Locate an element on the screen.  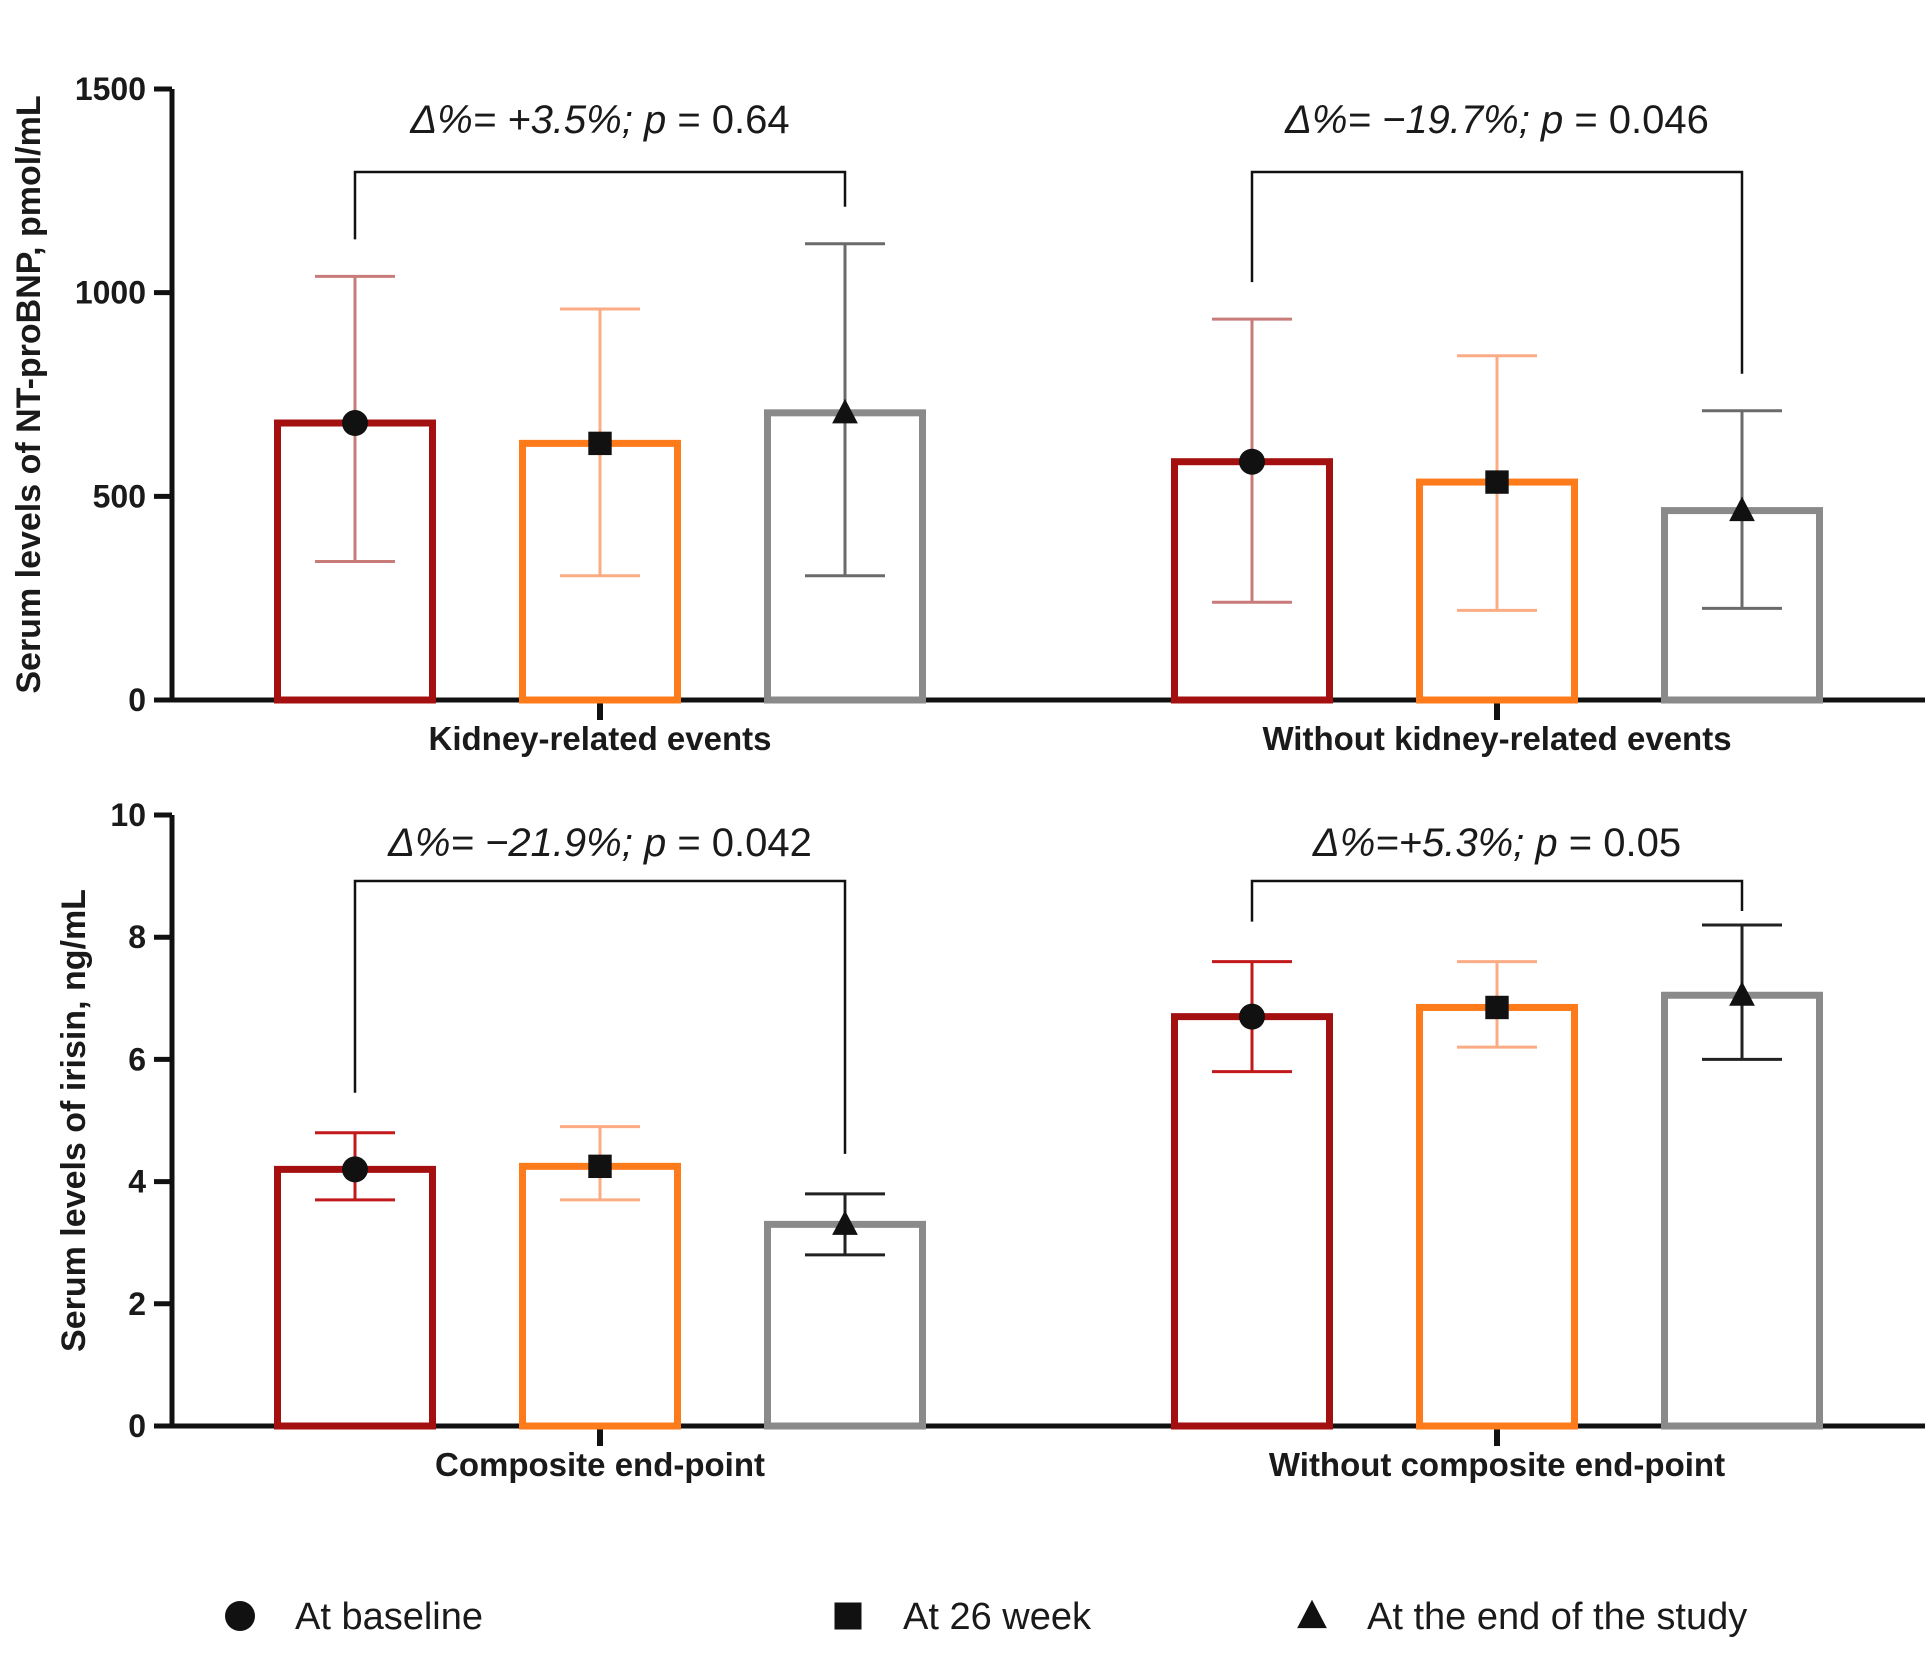
y-tick-label: 1000 is located at coordinates (110, 293).